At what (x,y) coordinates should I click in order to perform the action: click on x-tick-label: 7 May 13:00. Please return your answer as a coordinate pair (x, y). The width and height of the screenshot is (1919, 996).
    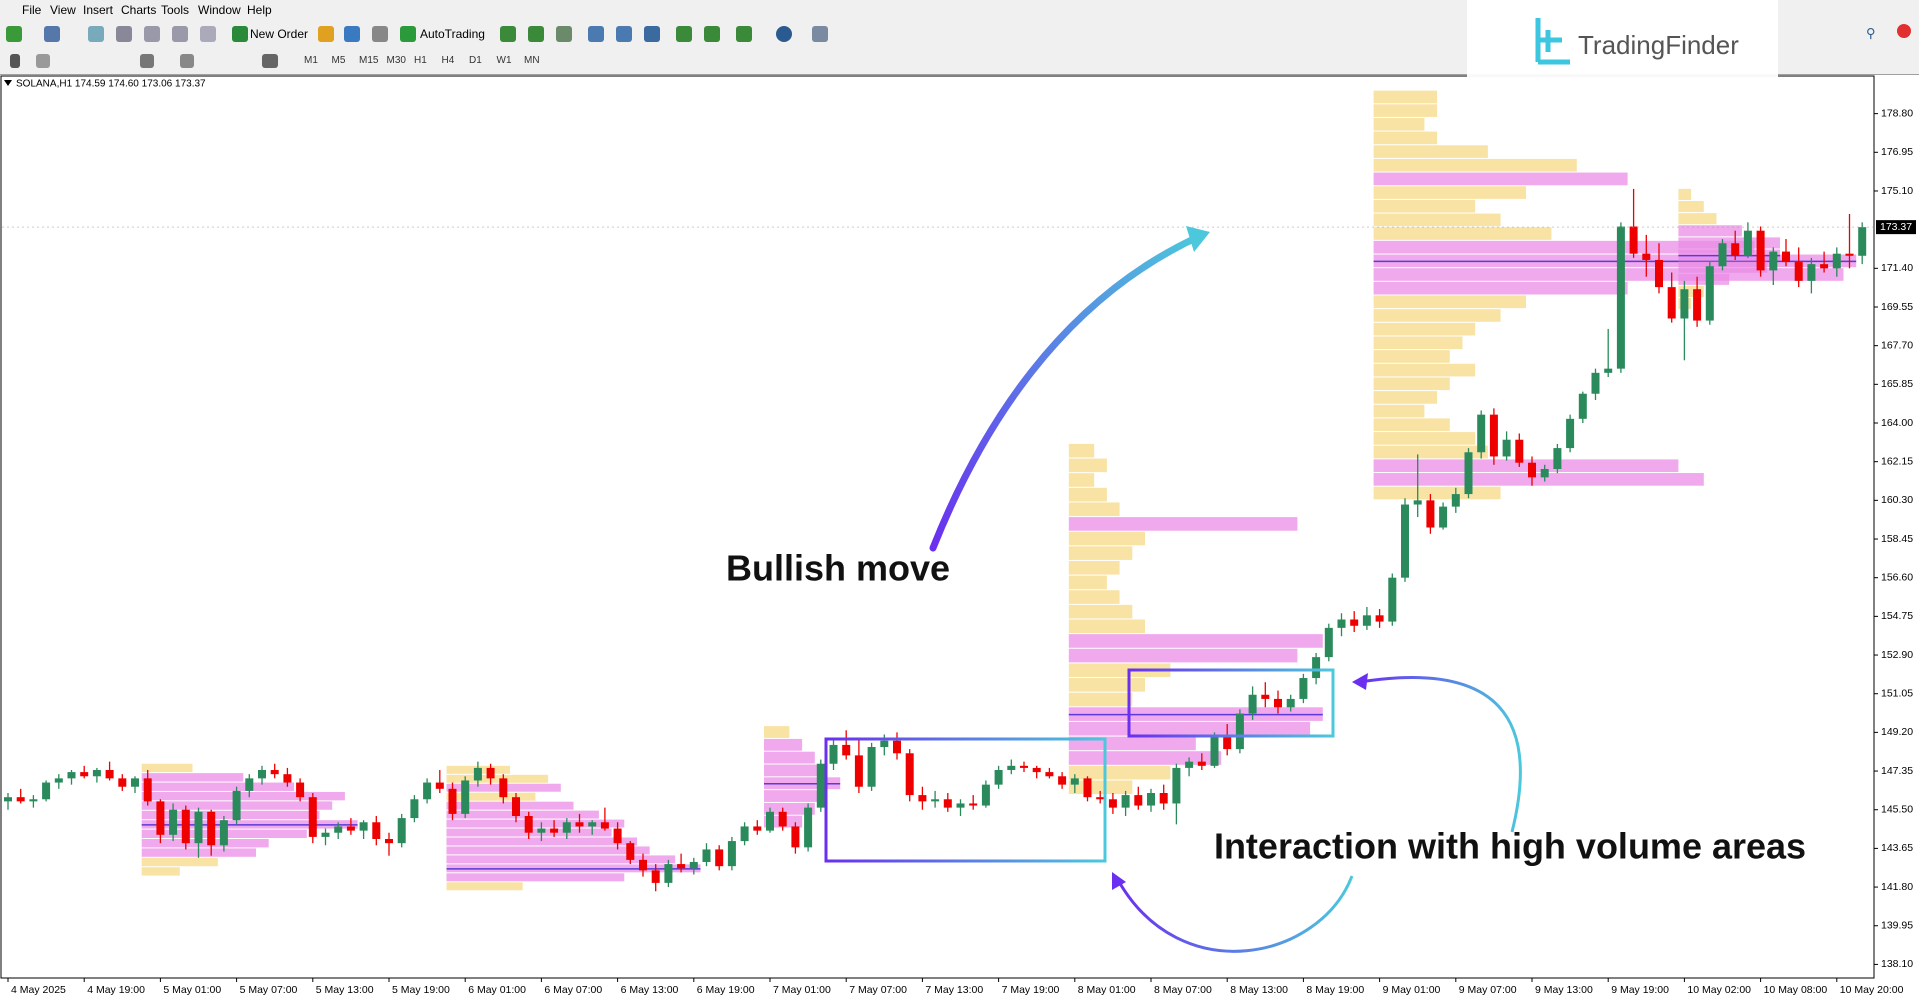
    Looking at the image, I should click on (954, 990).